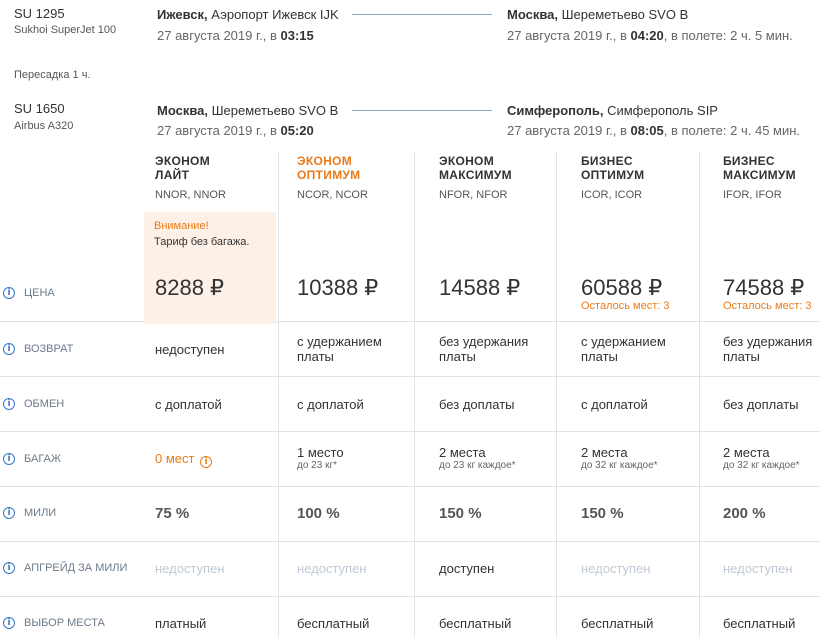 This screenshot has width=820, height=637. Describe the element at coordinates (248, 14) in the screenshot. I see `departure-place: Ижевск, Аэропорт Ижевск IJK` at that location.